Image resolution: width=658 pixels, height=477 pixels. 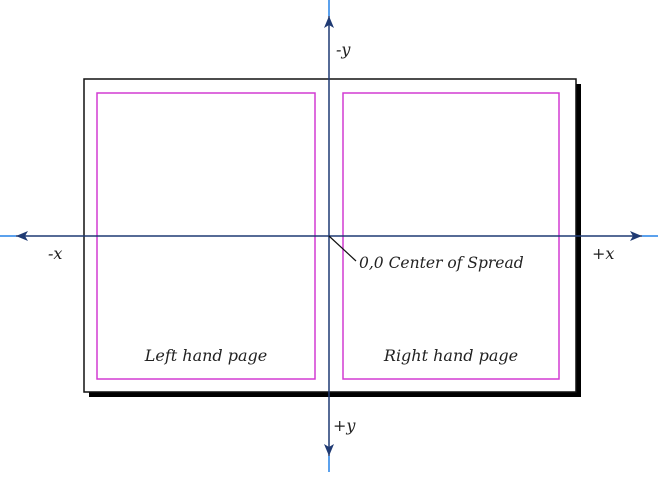 I want to click on pos-x-label: +x, so click(x=603, y=253).